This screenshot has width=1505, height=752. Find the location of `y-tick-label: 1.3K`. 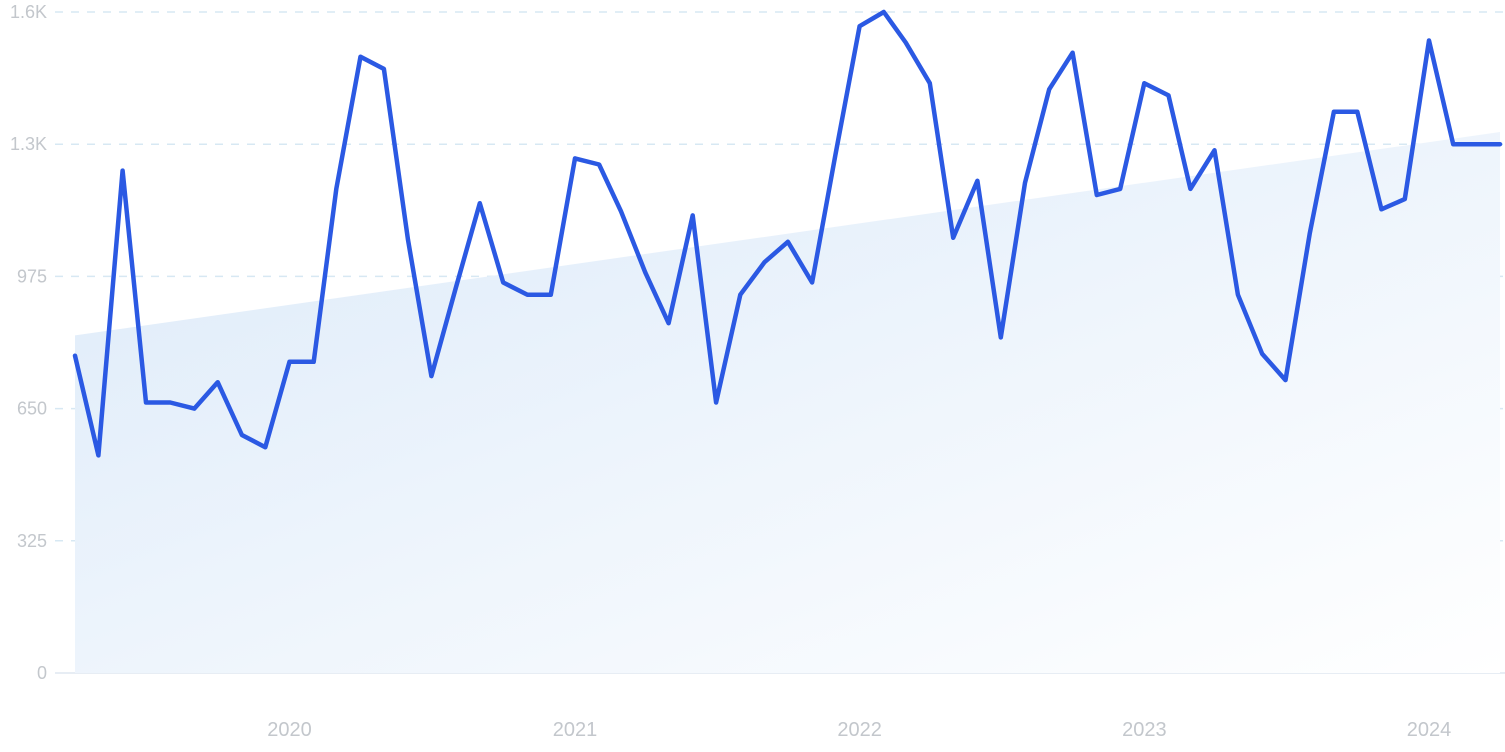

y-tick-label: 1.3K is located at coordinates (28, 144).